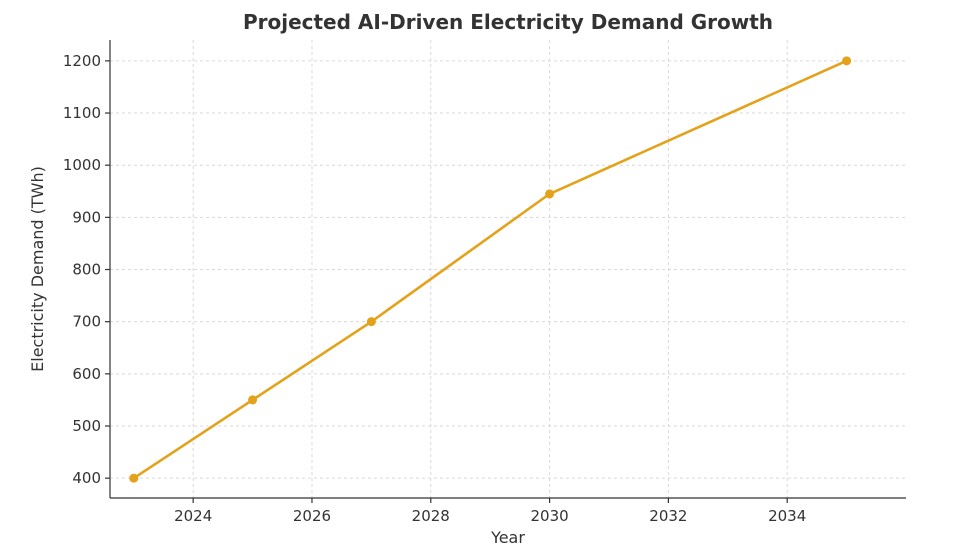 This screenshot has height=551, width=980. I want to click on y-tick-label: 600, so click(86, 374).